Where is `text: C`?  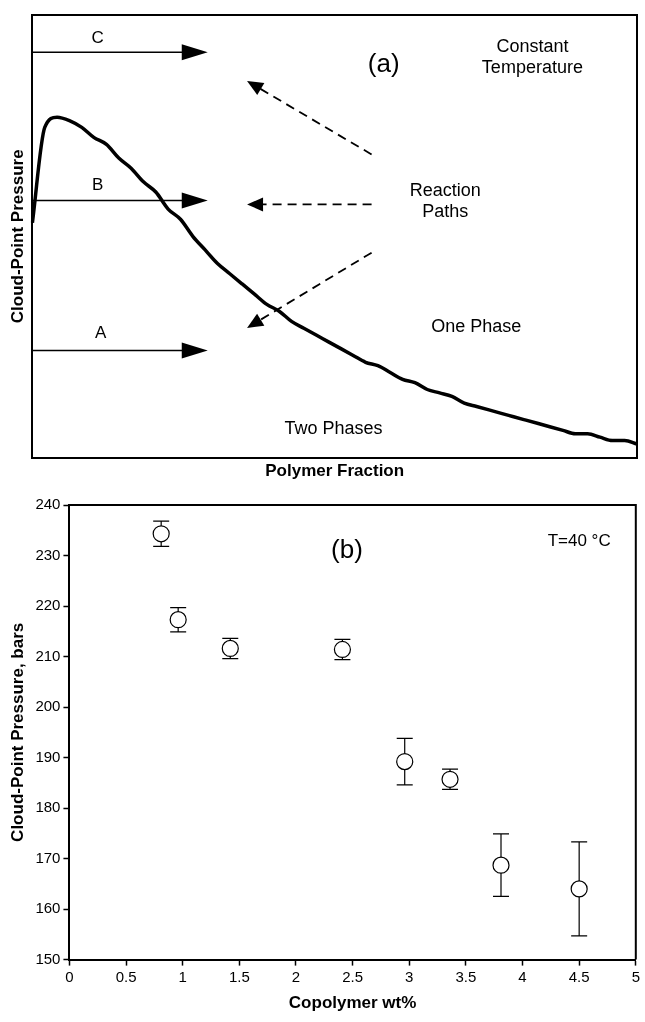 text: C is located at coordinates (97, 37).